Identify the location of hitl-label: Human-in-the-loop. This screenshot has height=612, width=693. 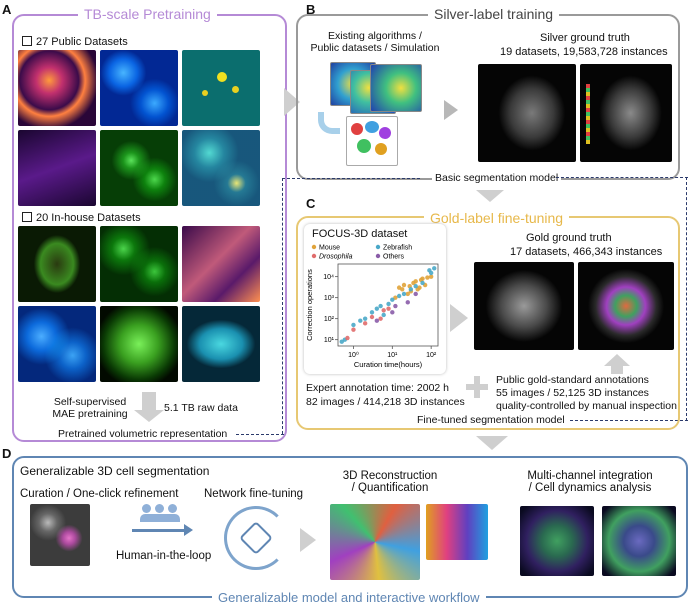
(164, 556).